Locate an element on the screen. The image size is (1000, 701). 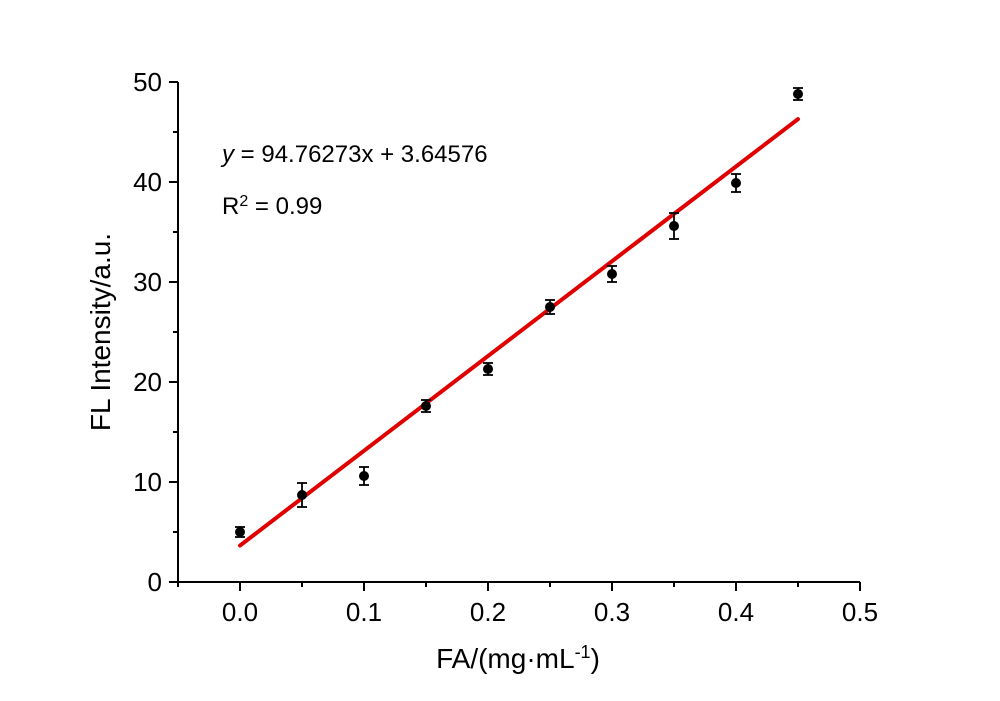
x-tick-label: 0.3 is located at coordinates (612, 612).